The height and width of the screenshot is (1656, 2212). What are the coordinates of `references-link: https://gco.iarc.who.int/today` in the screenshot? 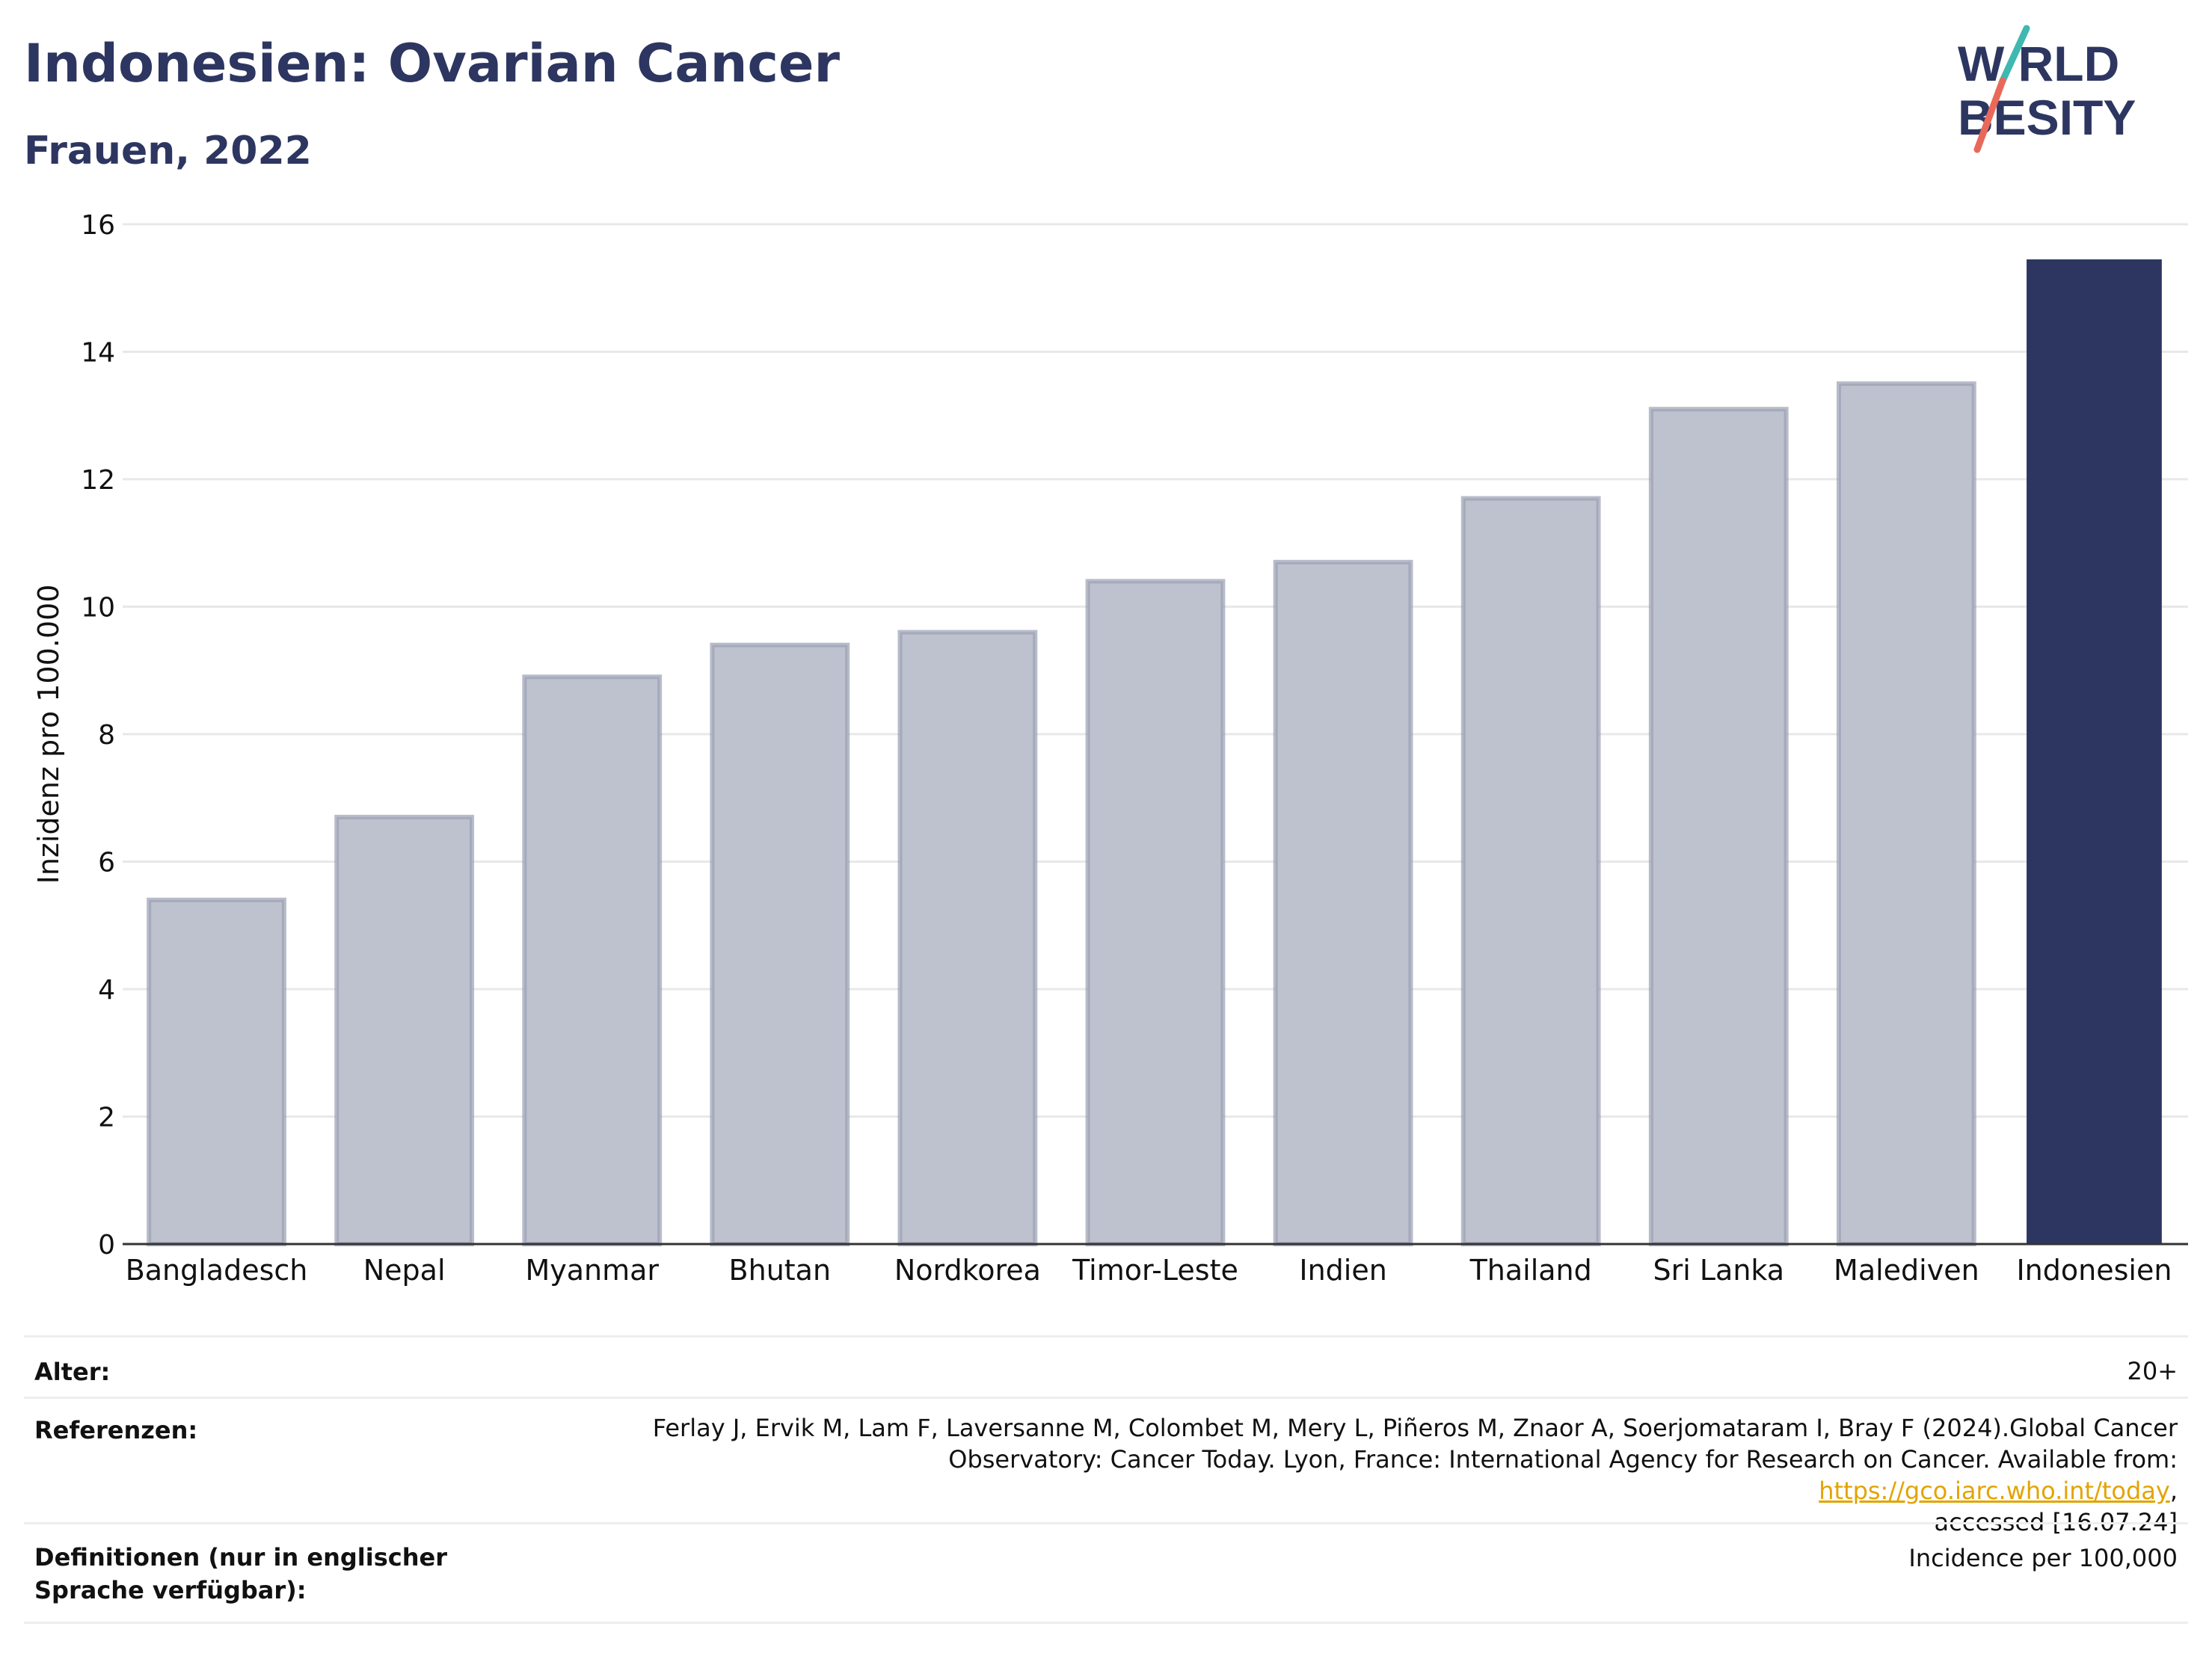 It's located at (1994, 1491).